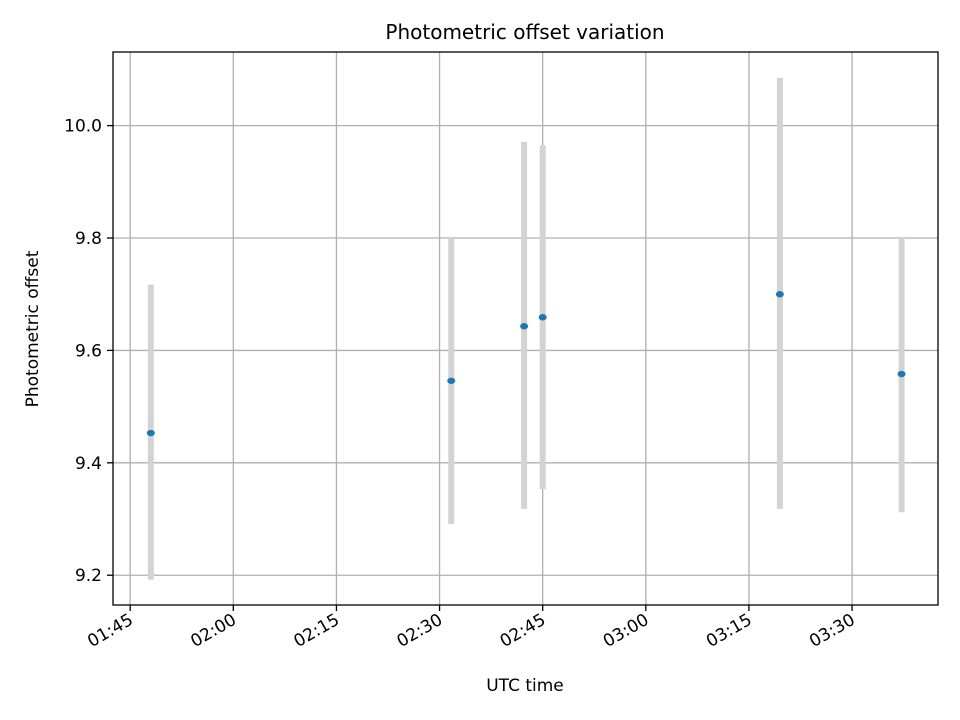 The width and height of the screenshot is (960, 720). I want to click on x-tick-label: 03:15, so click(729, 631).